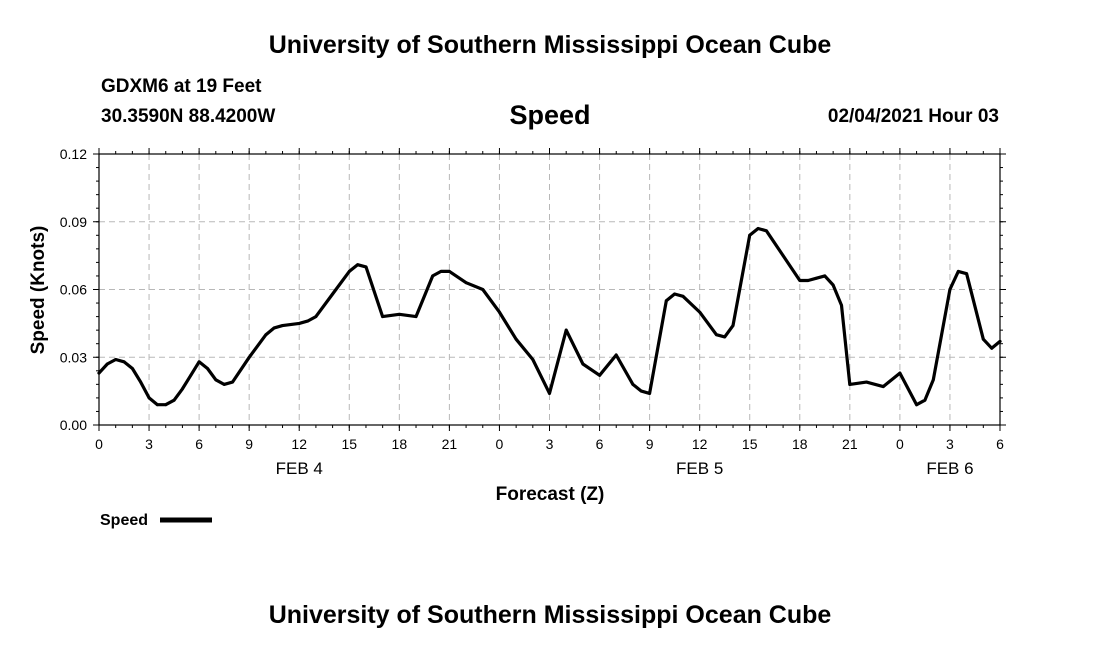 Image resolution: width=1100 pixels, height=650 pixels. What do you see at coordinates (73, 154) in the screenshot?
I see `y-tick-label: 0.12` at bounding box center [73, 154].